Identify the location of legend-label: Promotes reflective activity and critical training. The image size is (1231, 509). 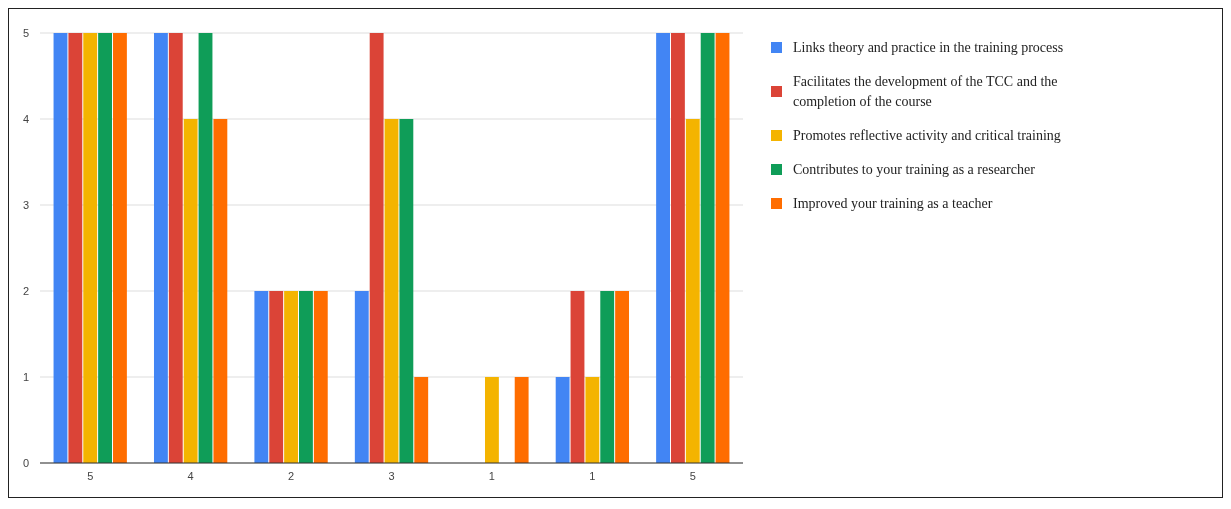
(927, 135).